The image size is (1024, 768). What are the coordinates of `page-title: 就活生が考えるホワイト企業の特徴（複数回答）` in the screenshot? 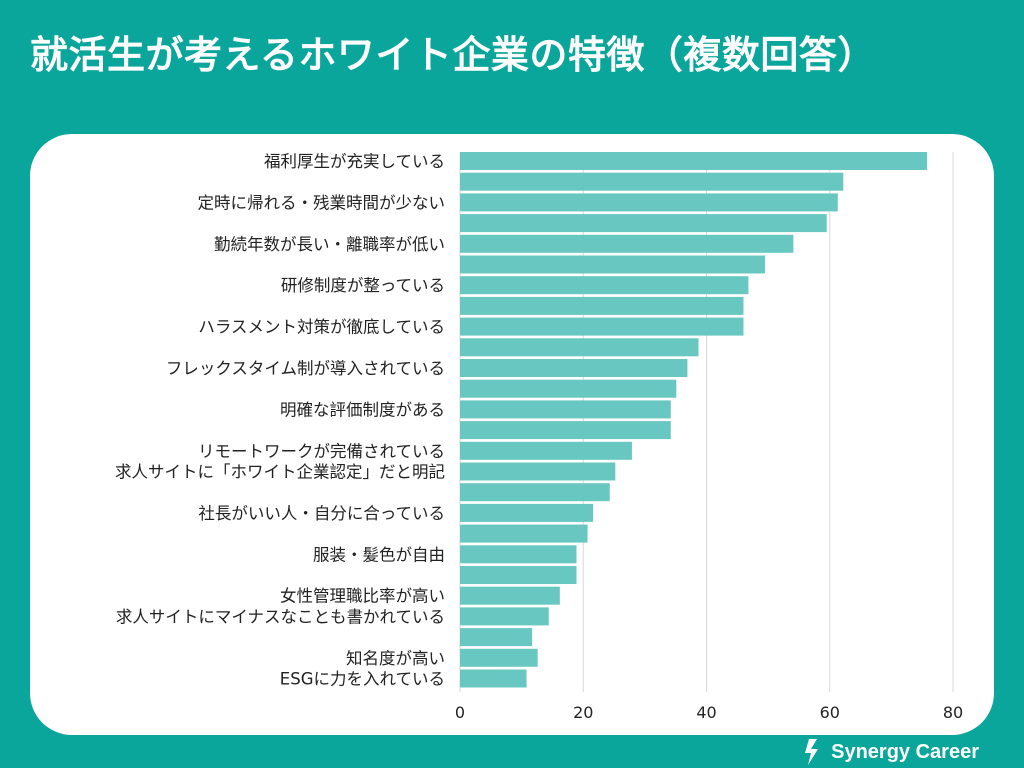 It's located at (453, 55).